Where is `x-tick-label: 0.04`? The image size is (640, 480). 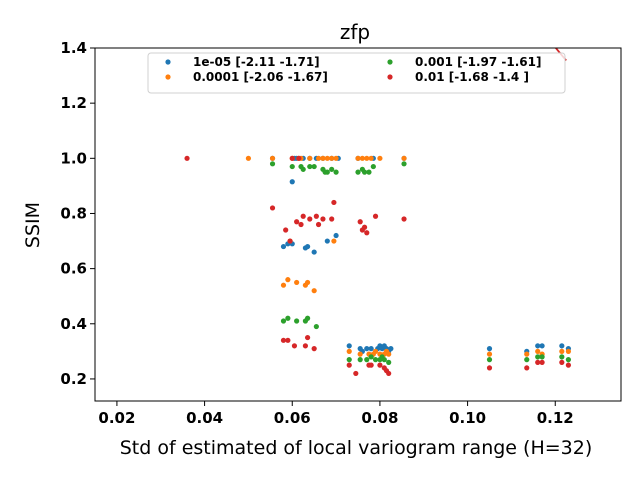
x-tick-label: 0.04 is located at coordinates (204, 418).